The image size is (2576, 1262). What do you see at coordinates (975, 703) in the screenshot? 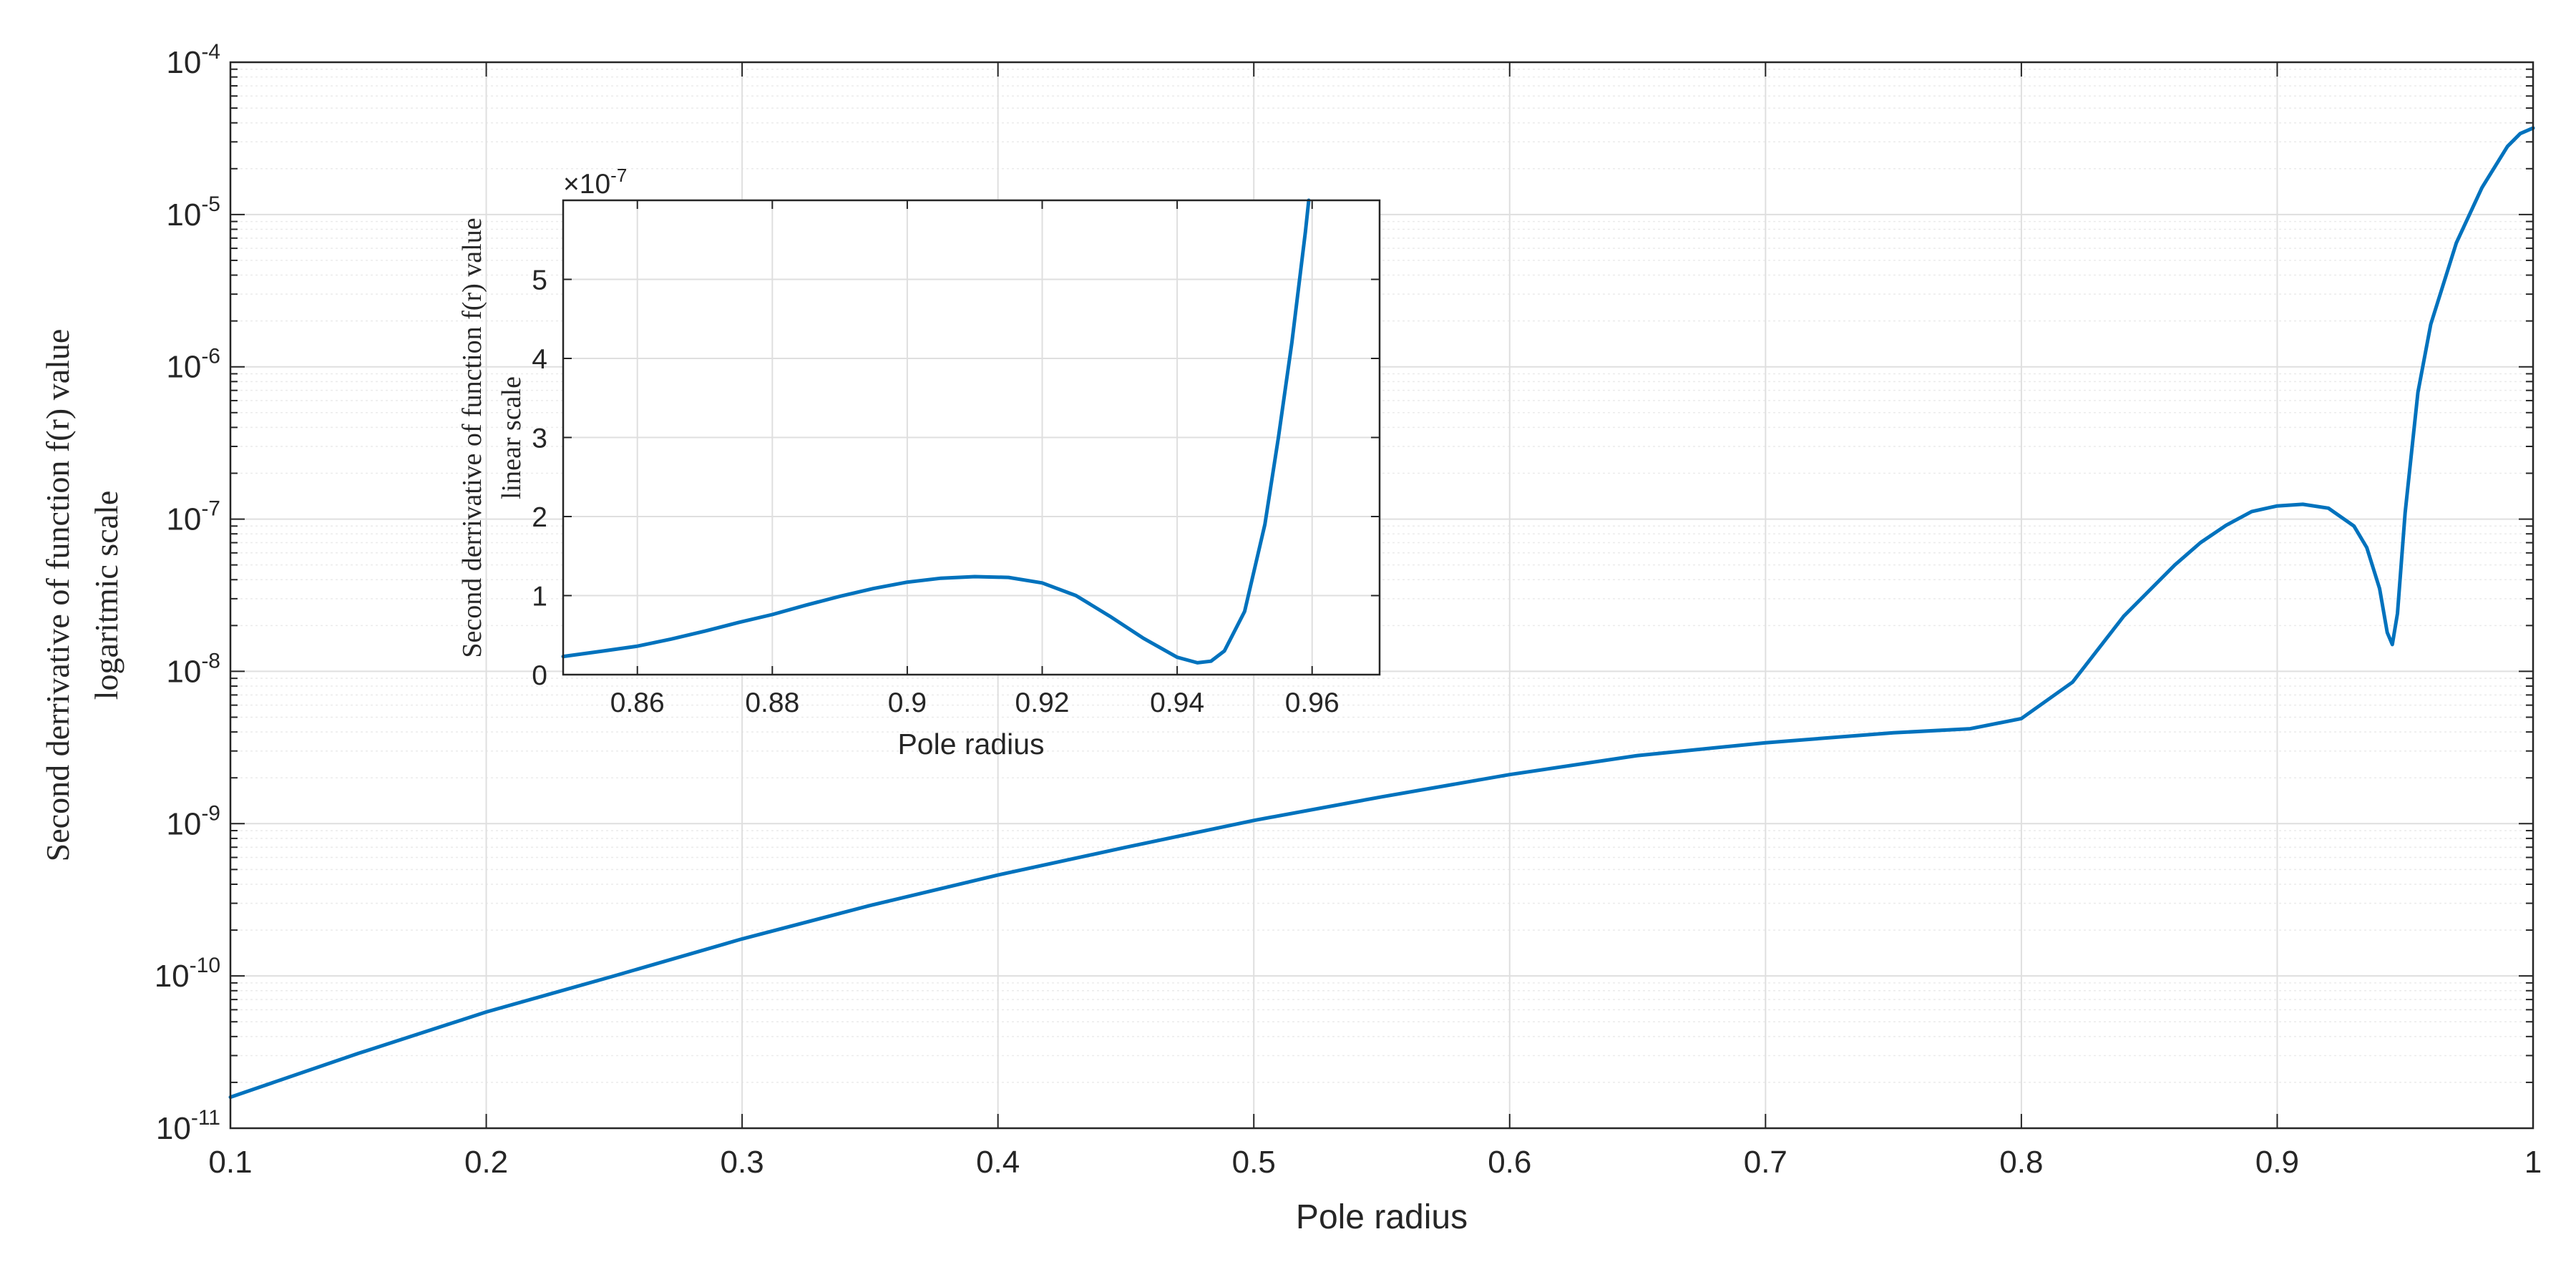
I see `inset-x-tick-labels: 0.86 0.88 0.9 0.92 0.94 0.96` at bounding box center [975, 703].